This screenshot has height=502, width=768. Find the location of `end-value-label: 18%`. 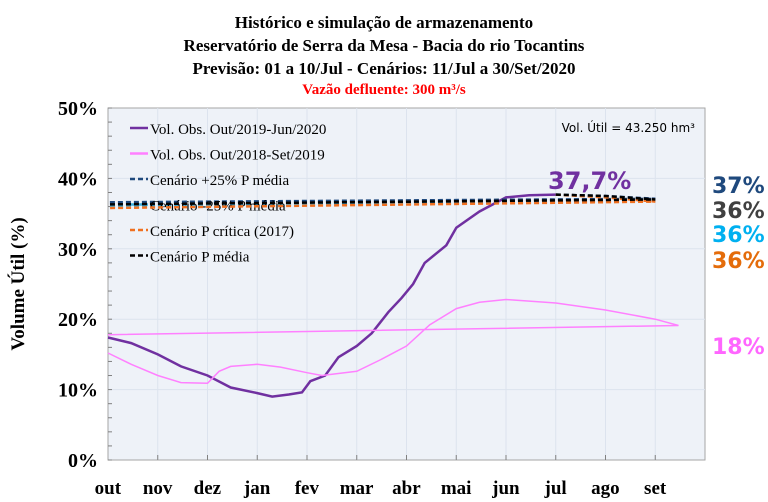

end-value-label: 18% is located at coordinates (738, 347).